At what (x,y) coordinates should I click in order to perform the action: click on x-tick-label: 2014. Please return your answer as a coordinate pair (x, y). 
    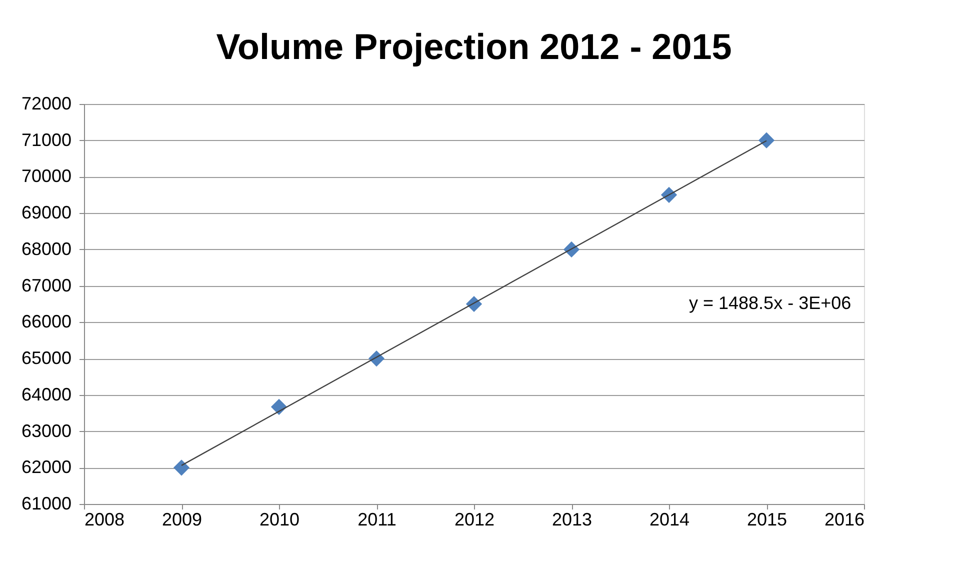
    Looking at the image, I should click on (669, 520).